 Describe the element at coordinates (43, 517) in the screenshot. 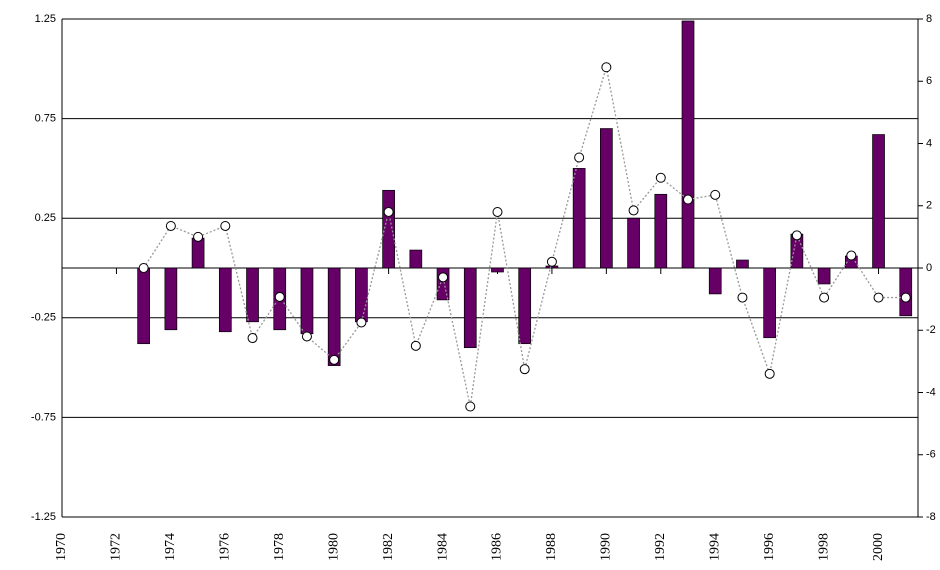

I see `y-tick-label: -1.25` at that location.